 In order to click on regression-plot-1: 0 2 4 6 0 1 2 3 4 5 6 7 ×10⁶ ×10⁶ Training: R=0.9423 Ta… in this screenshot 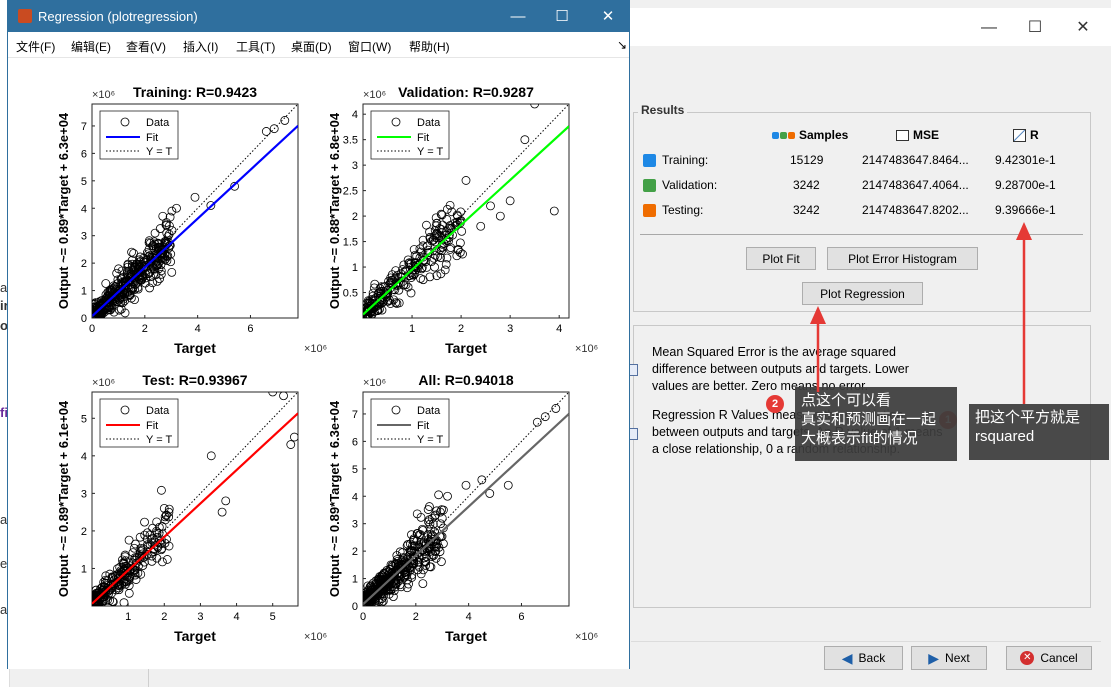, I will do `click(191, 220)`.